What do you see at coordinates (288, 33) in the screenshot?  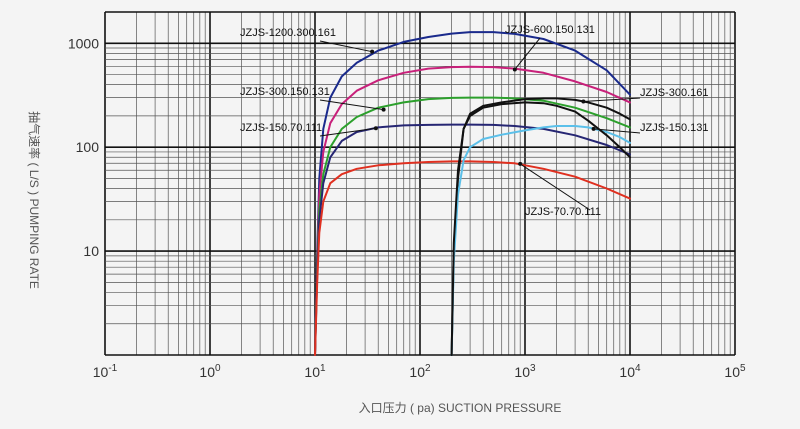 I see `annotation-label: JZJS-1200.300.161` at bounding box center [288, 33].